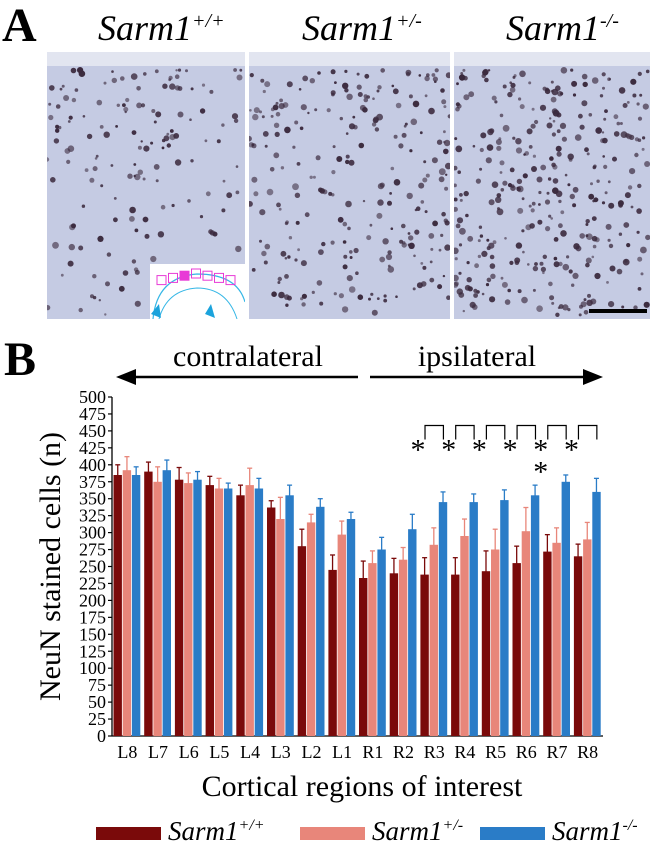 The width and height of the screenshot is (650, 849). Describe the element at coordinates (92, 600) in the screenshot. I see `y-tick-label: 200` at that location.